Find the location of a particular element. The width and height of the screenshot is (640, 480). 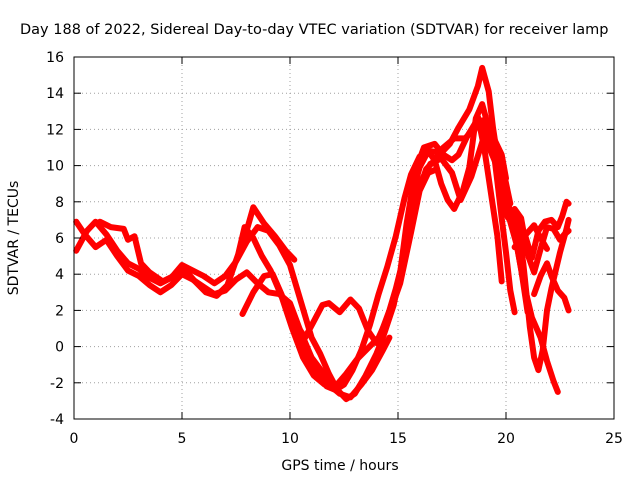

y-tick-label: 2 is located at coordinates (59, 311).